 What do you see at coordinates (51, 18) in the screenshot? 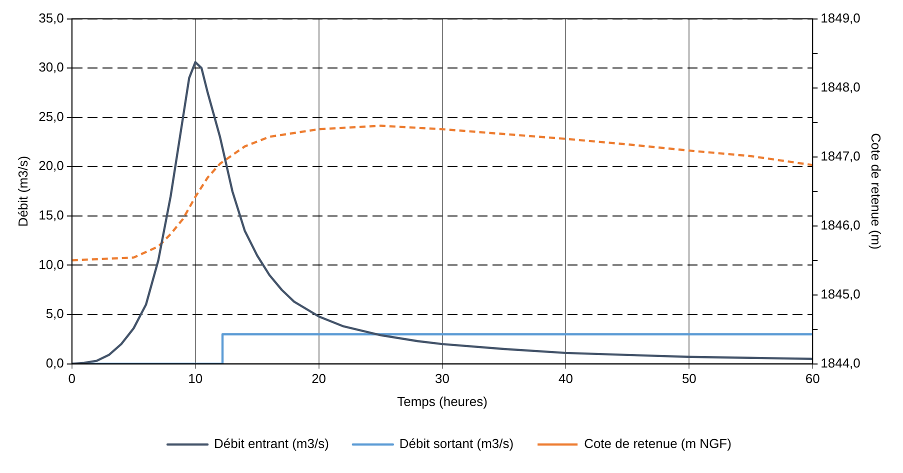
I see `y-tick-label: 35,0` at bounding box center [51, 18].